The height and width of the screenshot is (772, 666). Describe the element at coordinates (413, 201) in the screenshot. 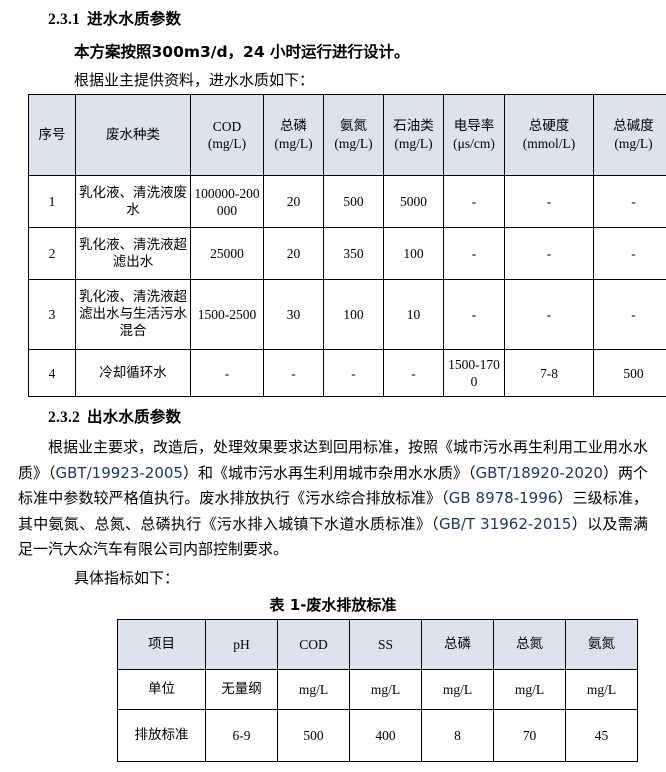

I see `cell-oil: 5000` at that location.